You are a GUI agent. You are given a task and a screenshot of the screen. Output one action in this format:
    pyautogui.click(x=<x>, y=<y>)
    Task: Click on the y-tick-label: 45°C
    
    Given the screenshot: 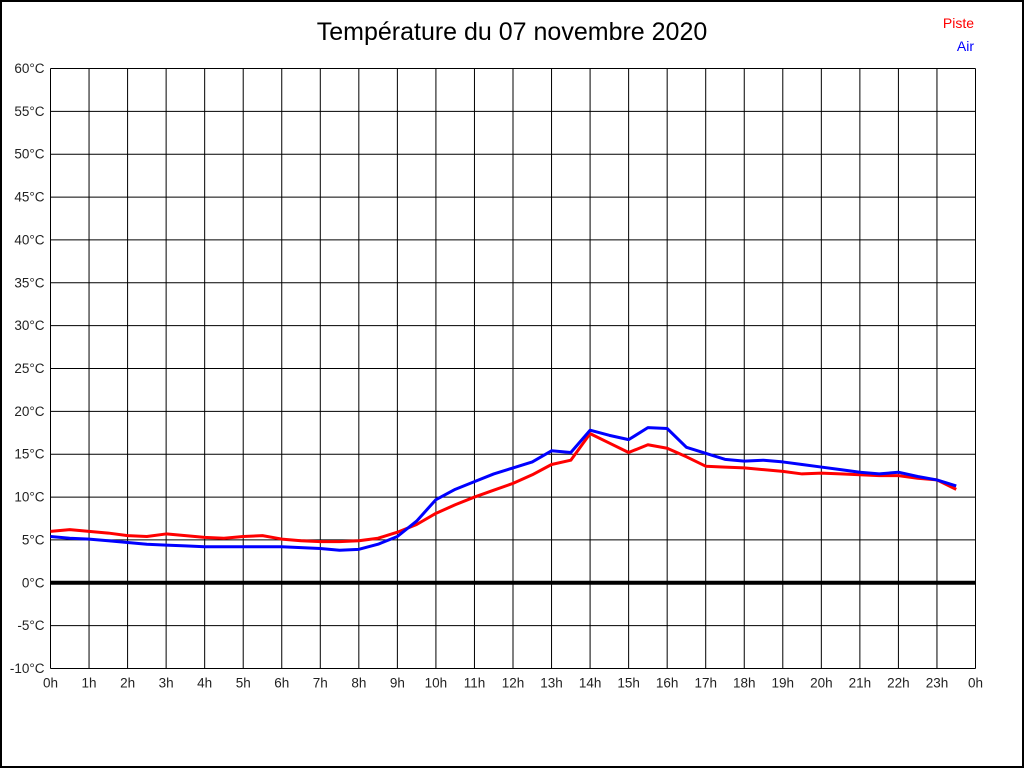 What is the action you would take?
    pyautogui.click(x=29, y=197)
    